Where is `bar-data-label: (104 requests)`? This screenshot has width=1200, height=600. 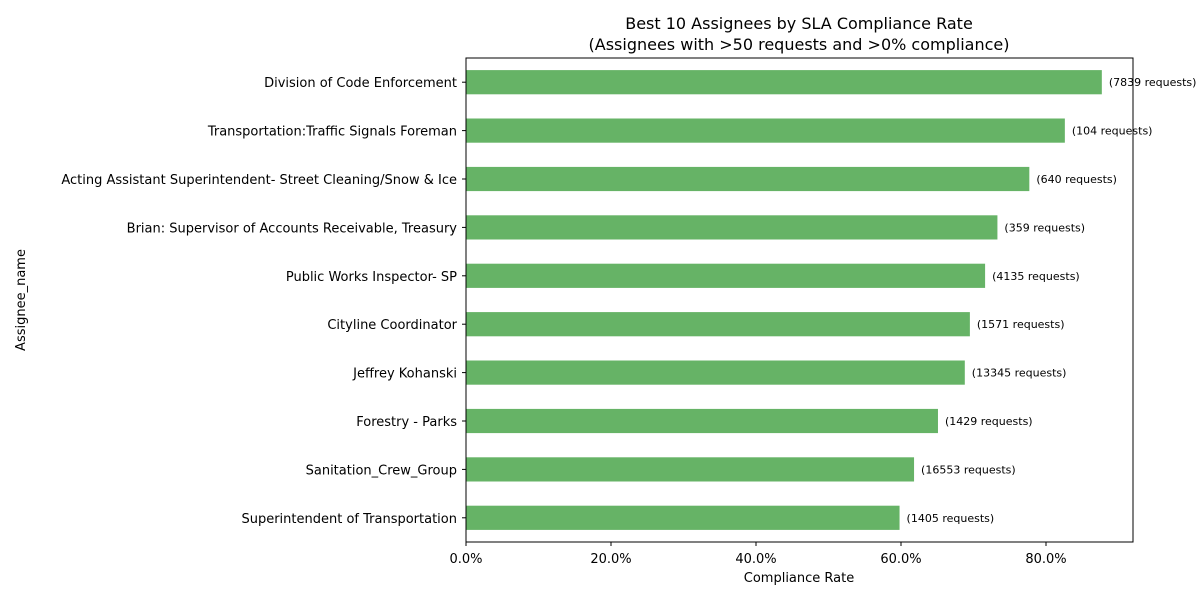 bar-data-label: (104 requests) is located at coordinates (1112, 131).